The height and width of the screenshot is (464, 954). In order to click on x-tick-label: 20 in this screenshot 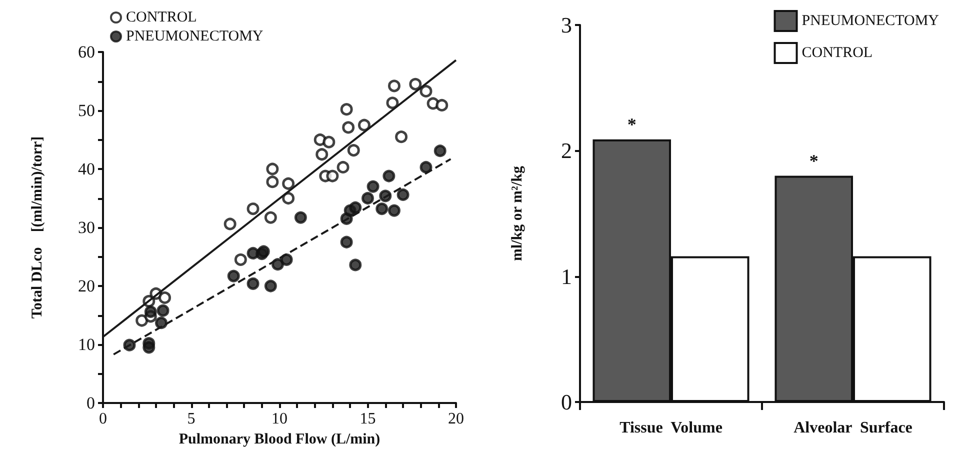, I will do `click(456, 419)`.